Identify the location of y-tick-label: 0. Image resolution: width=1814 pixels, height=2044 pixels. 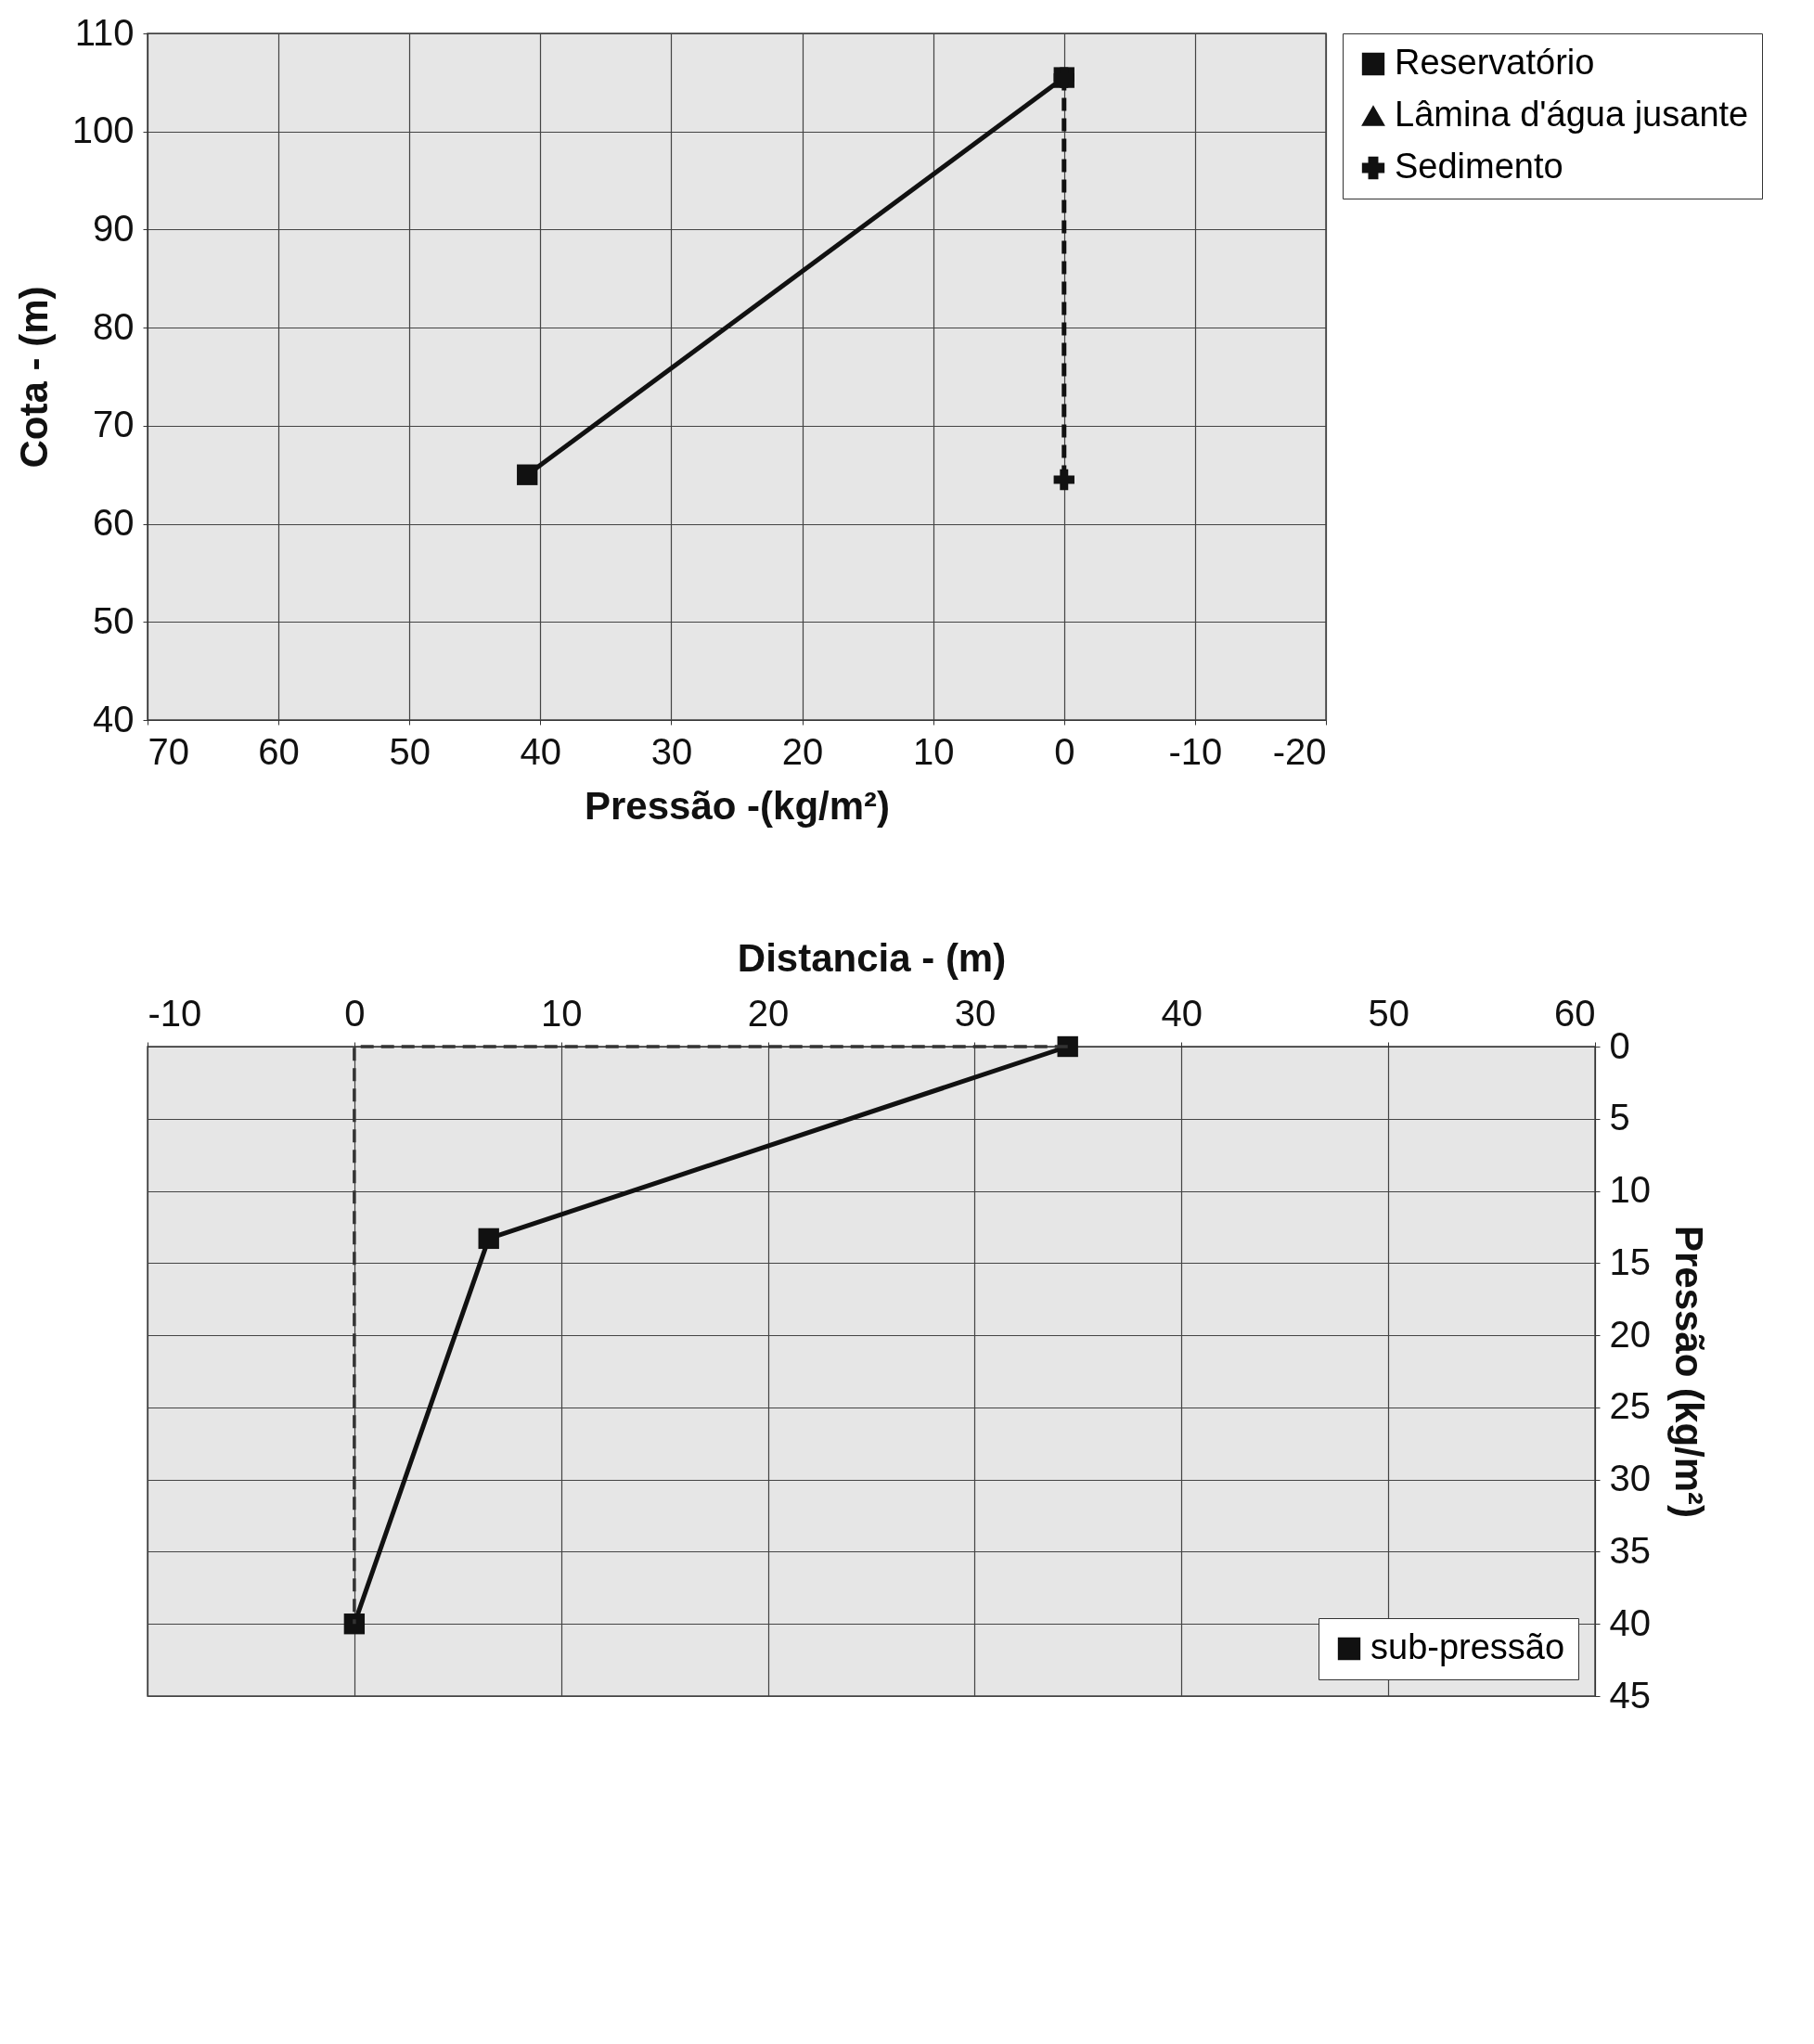
(1620, 1045).